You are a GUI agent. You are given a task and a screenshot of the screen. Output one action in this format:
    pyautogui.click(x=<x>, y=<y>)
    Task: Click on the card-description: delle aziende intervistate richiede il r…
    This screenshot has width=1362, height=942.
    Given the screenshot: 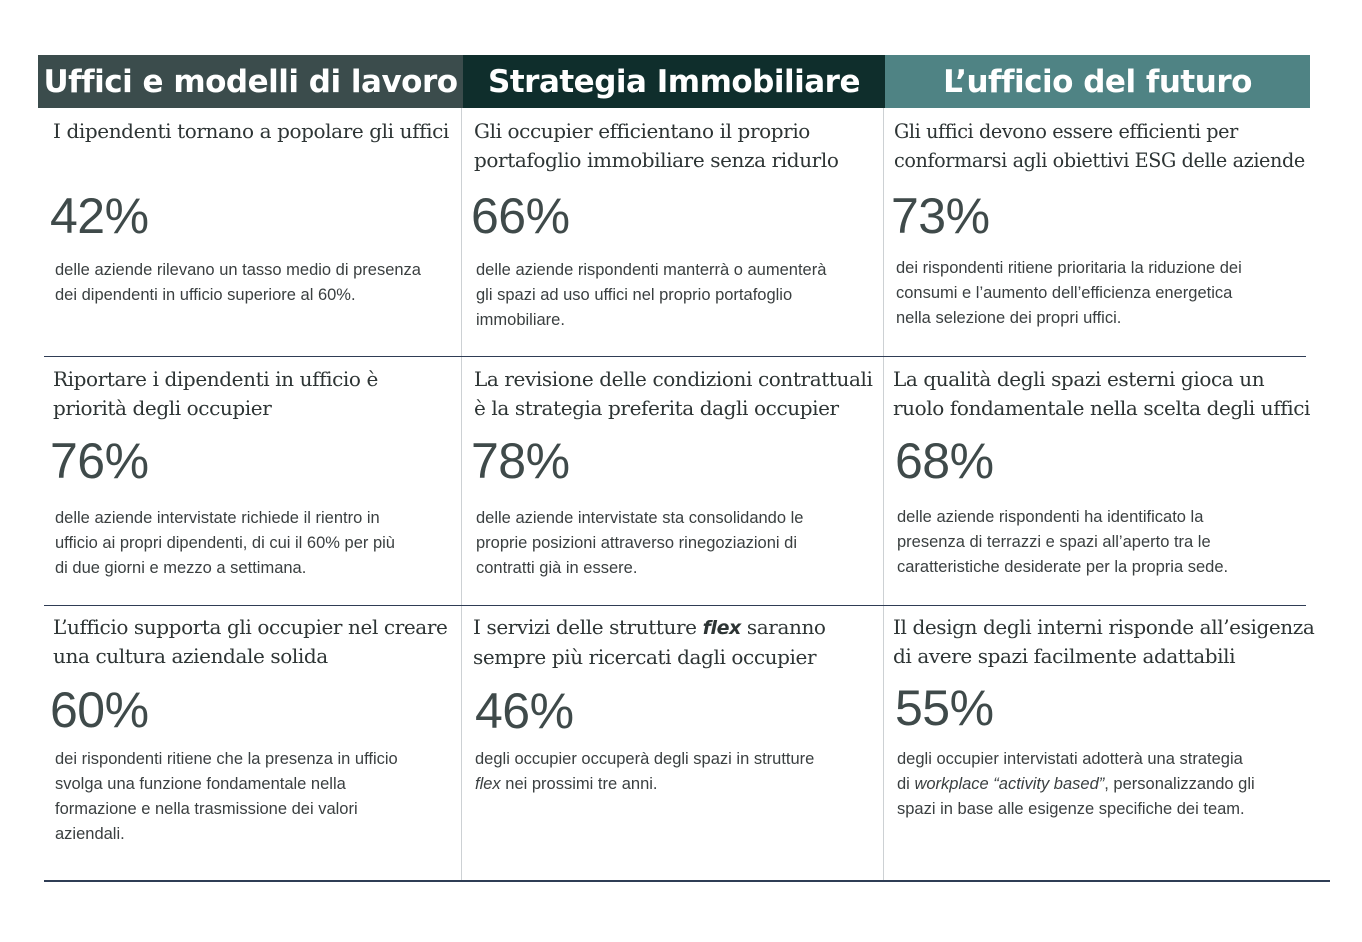 What is the action you would take?
    pyautogui.click(x=225, y=543)
    